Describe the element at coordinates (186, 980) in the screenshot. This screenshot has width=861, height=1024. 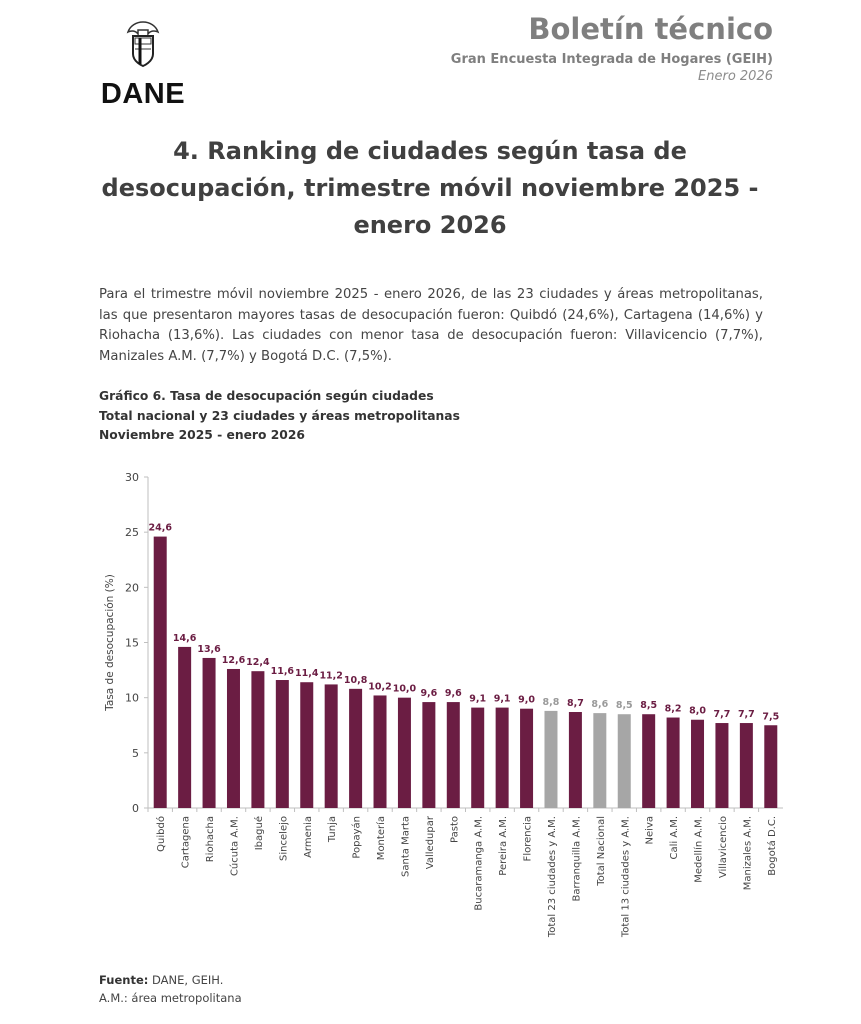
I see `source-text: DANE, GEIH.` at that location.